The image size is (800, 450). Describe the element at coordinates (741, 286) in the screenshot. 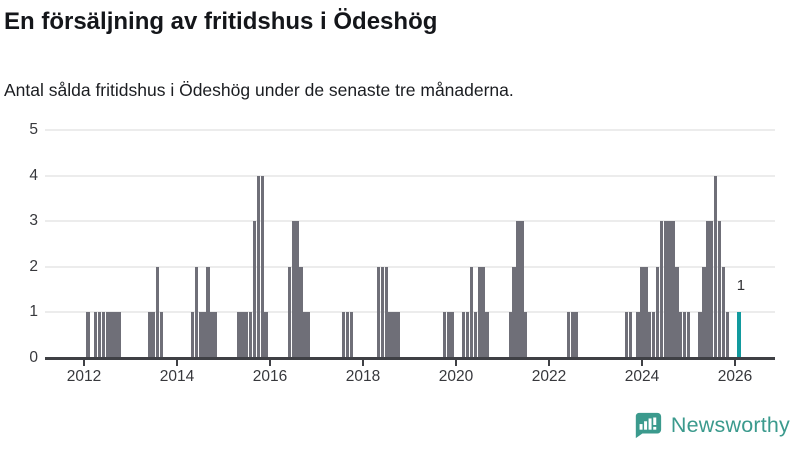

I see `highlighted-bar-value-label: 1` at that location.